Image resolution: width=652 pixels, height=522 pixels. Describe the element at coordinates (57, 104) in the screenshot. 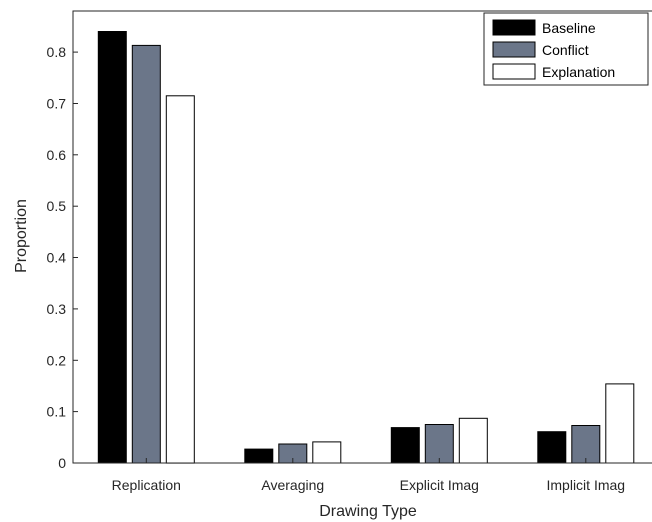

I see `y-tick-label: 0.7` at that location.